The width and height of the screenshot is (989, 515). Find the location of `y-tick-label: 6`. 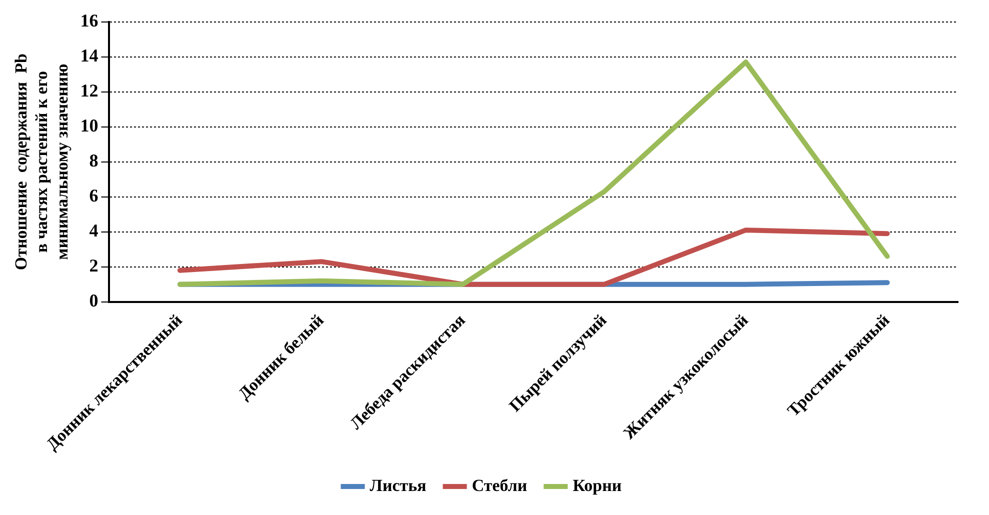

y-tick-label: 6 is located at coordinates (93, 195).